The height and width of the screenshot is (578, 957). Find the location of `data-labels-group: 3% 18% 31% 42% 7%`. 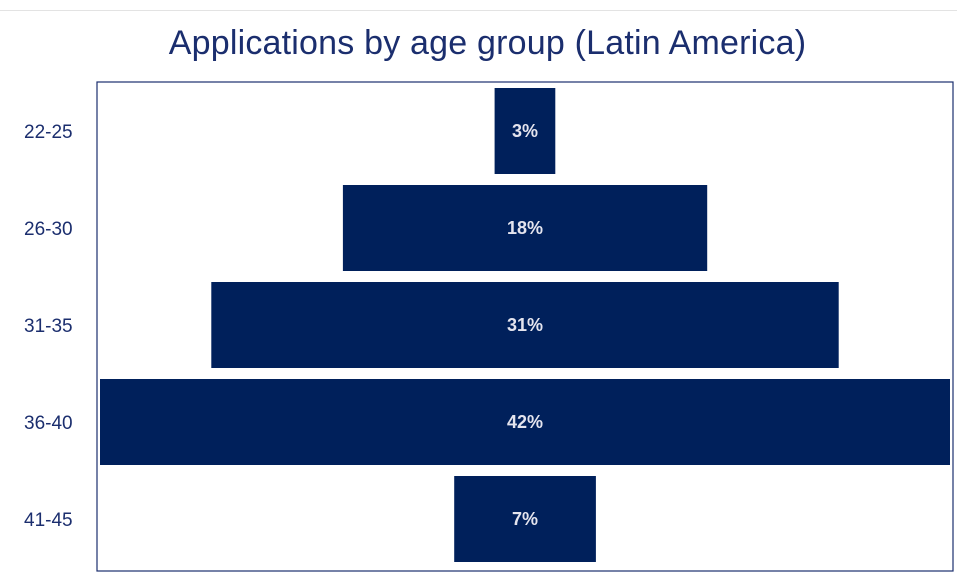

data-labels-group: 3% 18% 31% 42% 7% is located at coordinates (525, 325).